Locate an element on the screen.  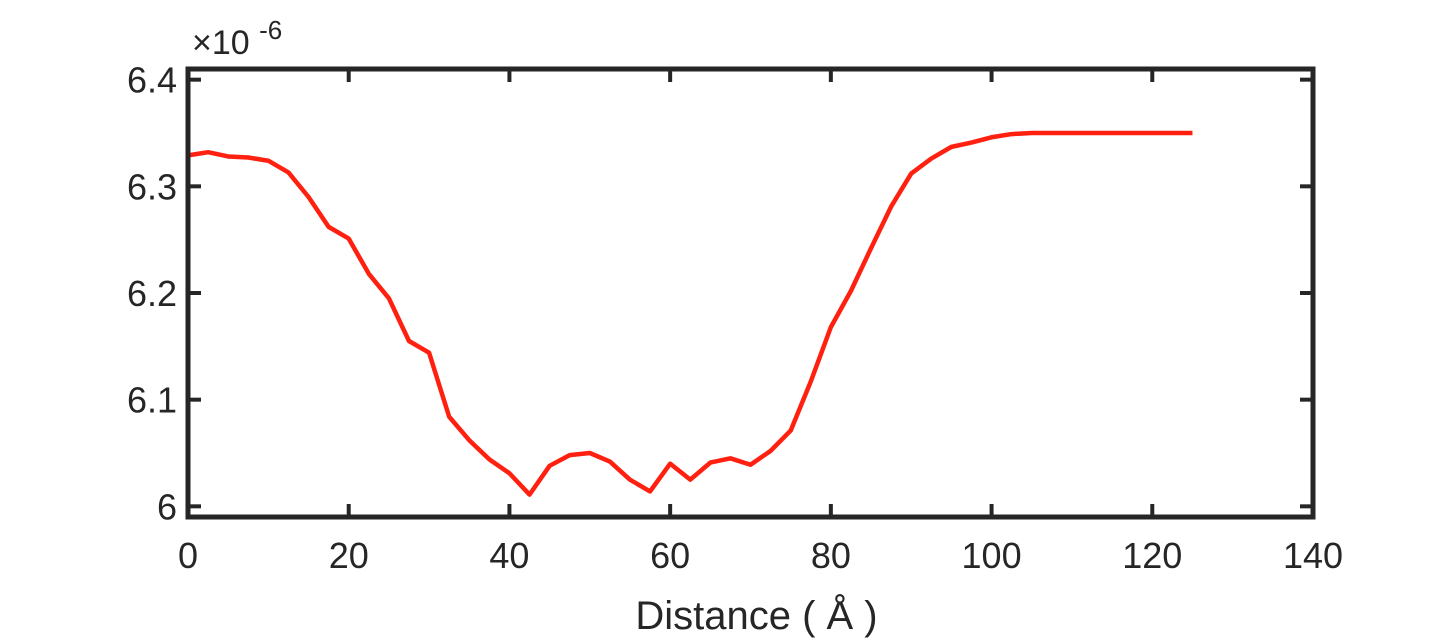
x-tick-labels: 0 20 40 60 80 100 120 140 is located at coordinates (760, 555).